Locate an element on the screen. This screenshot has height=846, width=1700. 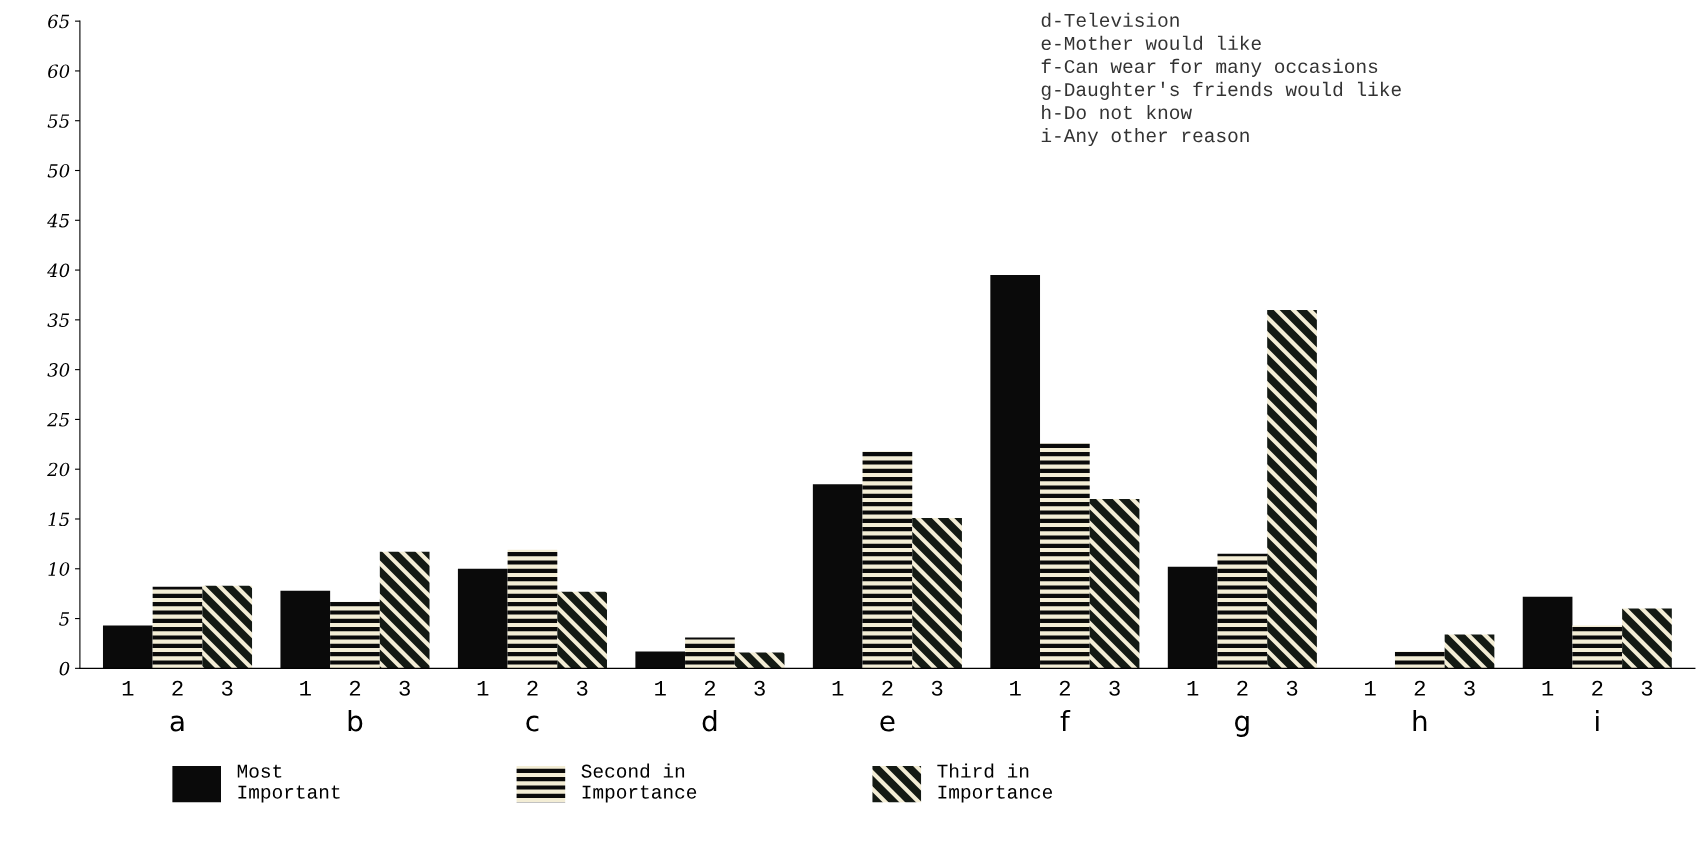
y-tick-label: 5 is located at coordinates (64, 619).